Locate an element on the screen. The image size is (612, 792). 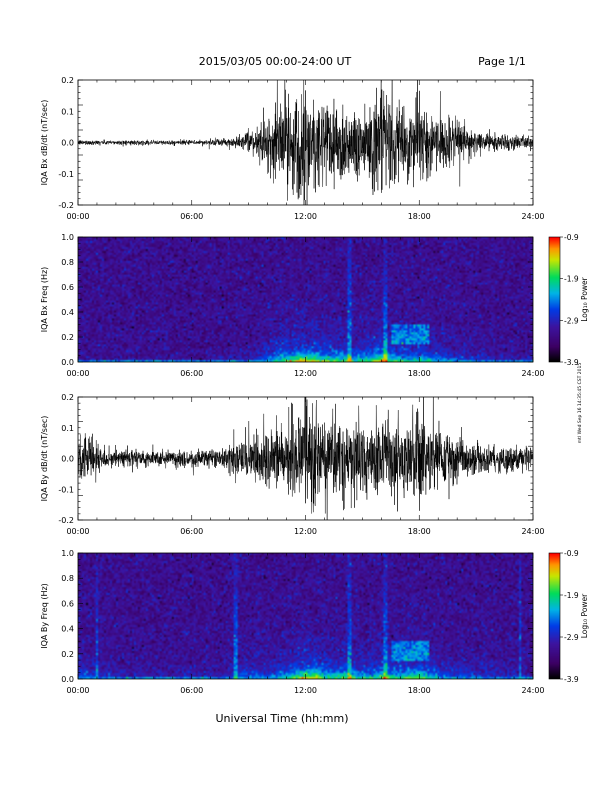
bx-spectrogram-x-tick-label: 00:00 is located at coordinates (77, 373).